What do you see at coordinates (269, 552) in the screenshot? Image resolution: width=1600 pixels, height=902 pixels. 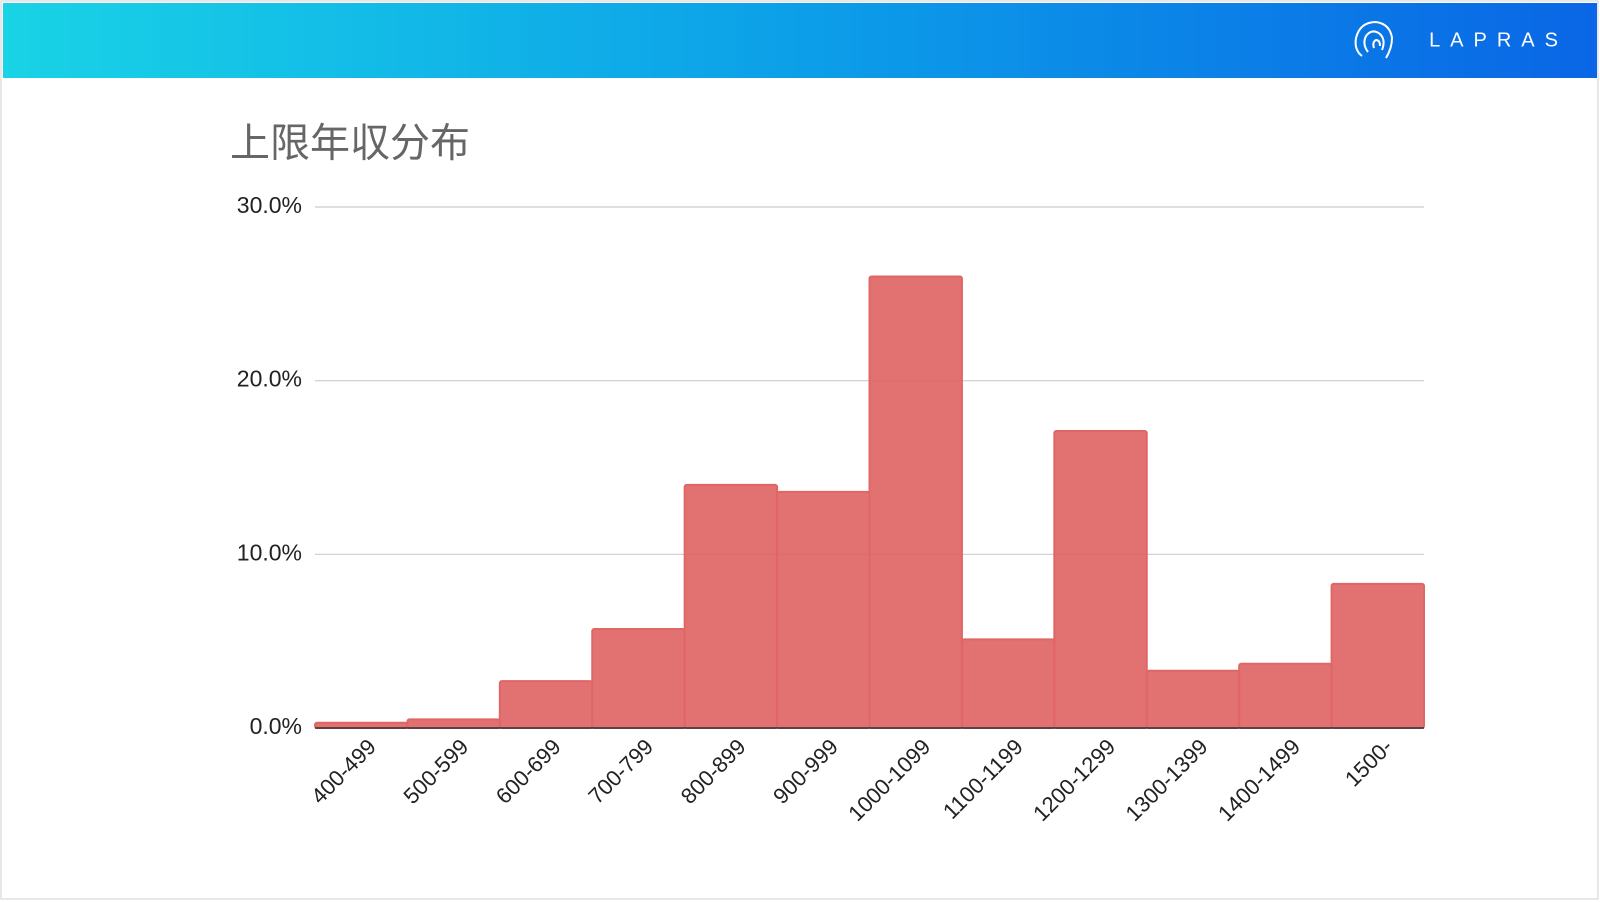 I see `y-tick-label: 10.0%` at bounding box center [269, 552].